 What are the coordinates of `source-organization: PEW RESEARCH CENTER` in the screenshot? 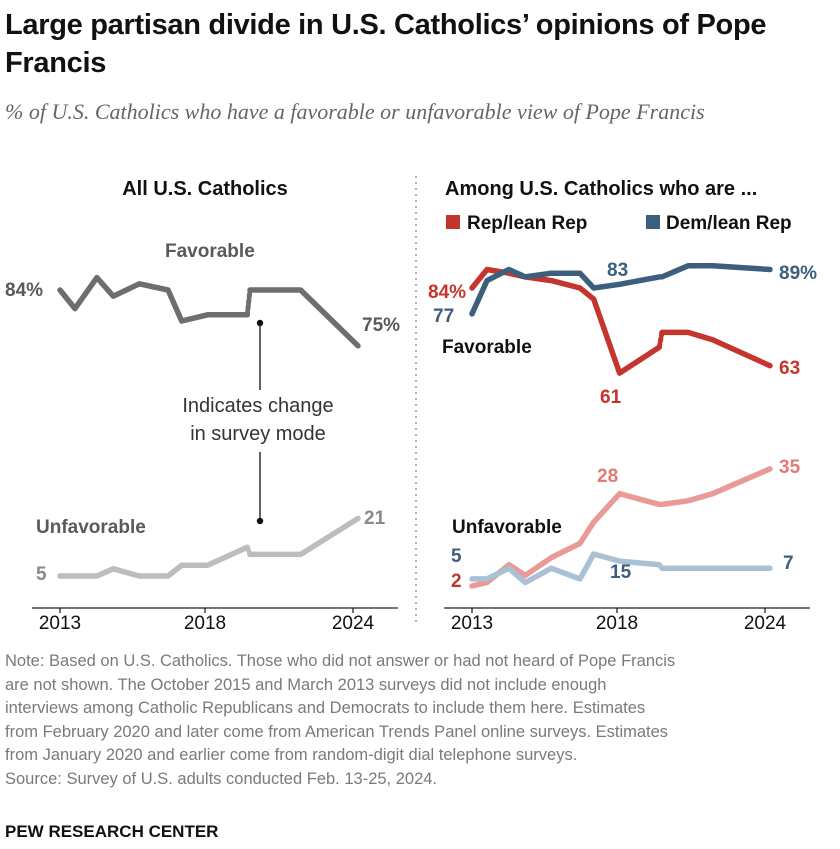 It's located at (112, 831).